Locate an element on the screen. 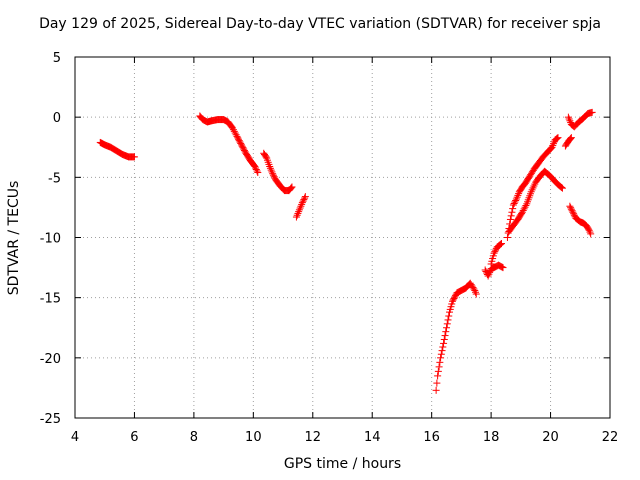  x-tick-label: 12 is located at coordinates (313, 437).